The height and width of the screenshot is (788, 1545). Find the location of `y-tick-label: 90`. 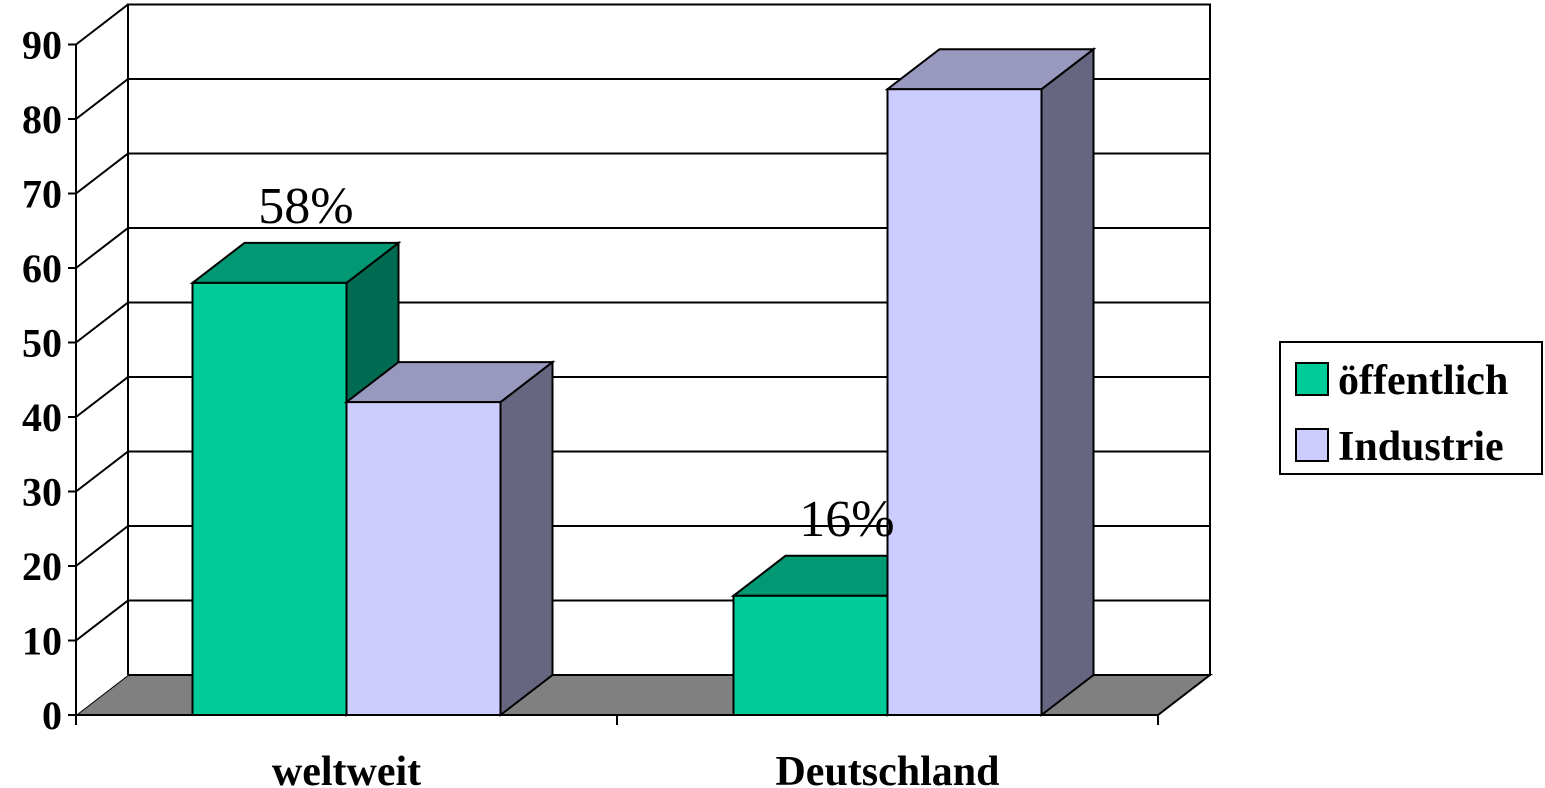

y-tick-label: 90 is located at coordinates (42, 45).